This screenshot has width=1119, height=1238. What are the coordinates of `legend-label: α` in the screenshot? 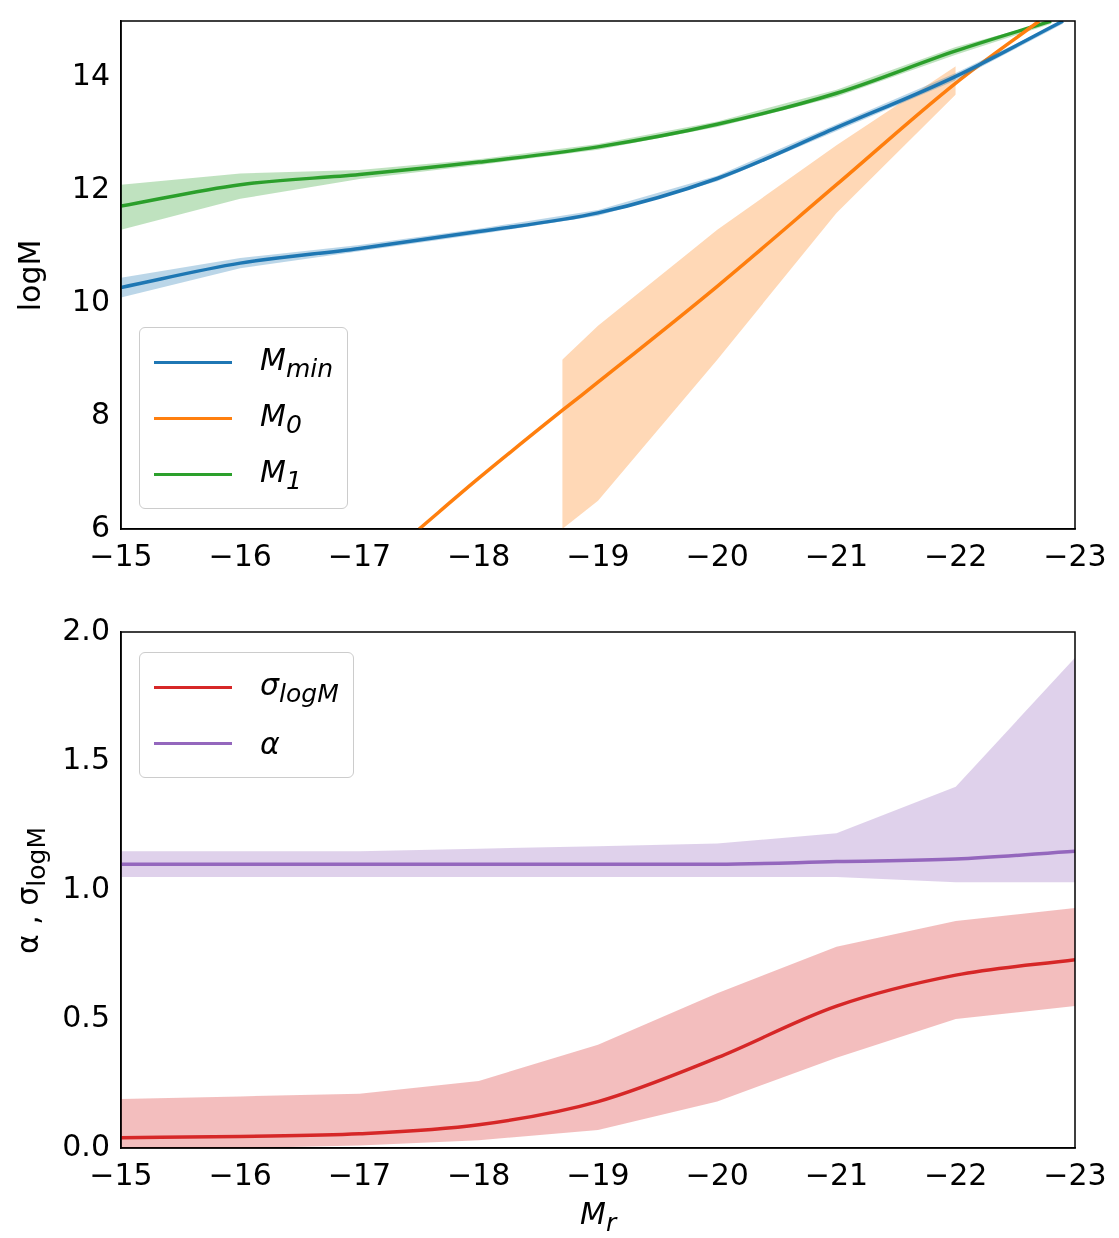 It's located at (270, 743).